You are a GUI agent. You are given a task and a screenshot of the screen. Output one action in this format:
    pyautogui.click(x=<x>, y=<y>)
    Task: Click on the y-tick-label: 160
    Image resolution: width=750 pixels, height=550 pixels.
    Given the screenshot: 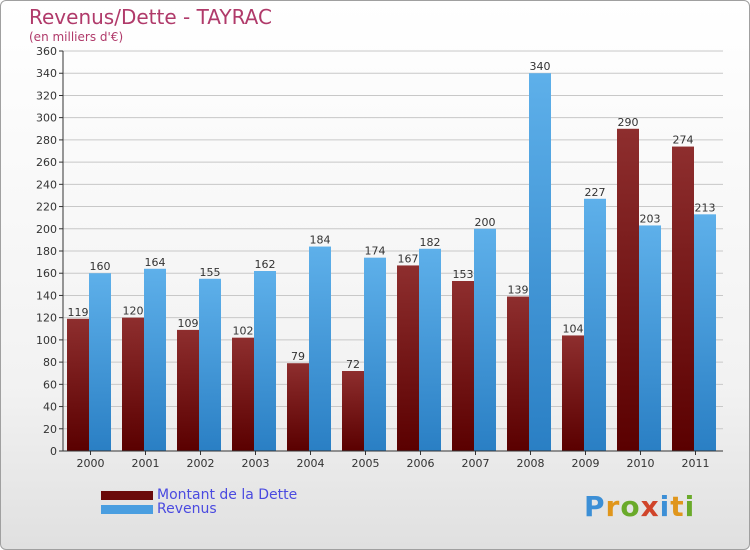 What is the action you would take?
    pyautogui.click(x=46, y=273)
    